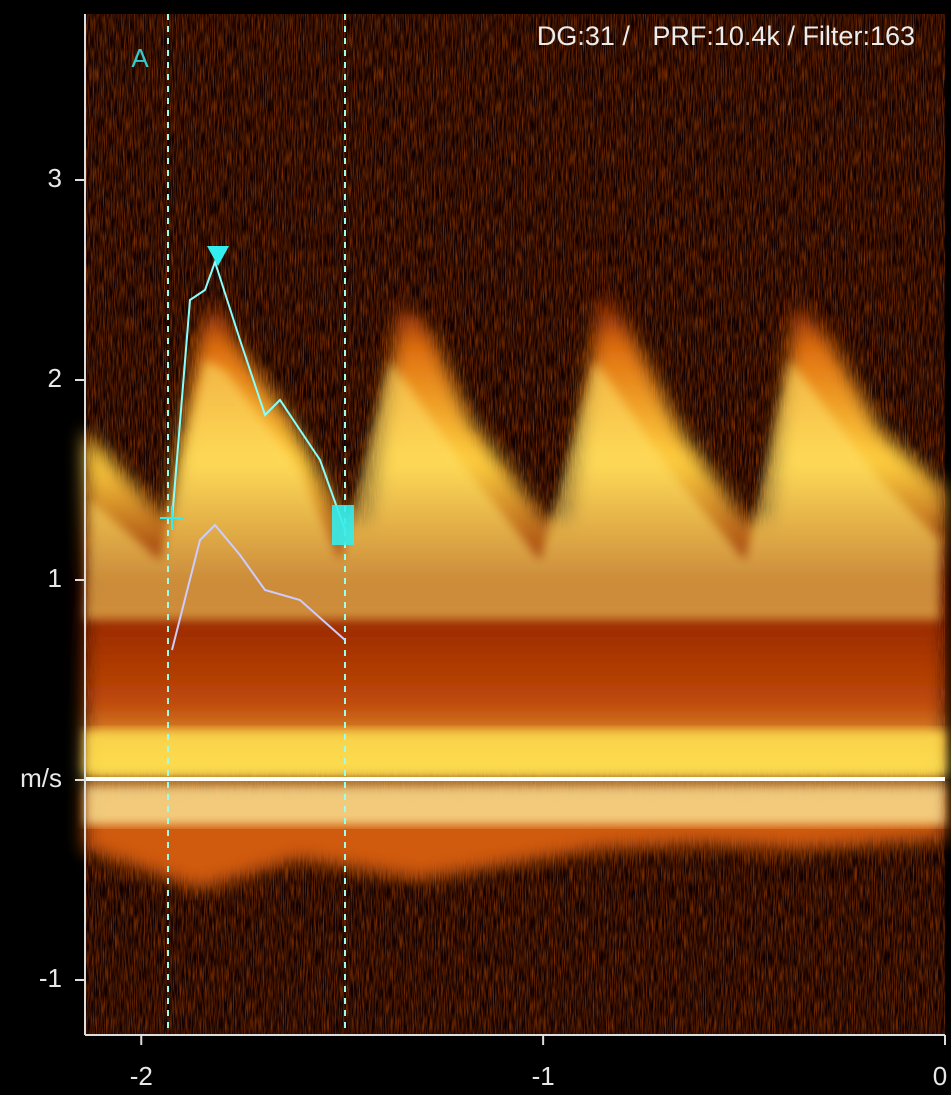  Describe the element at coordinates (50, 978) in the screenshot. I see `y-tick-label: -1` at that location.